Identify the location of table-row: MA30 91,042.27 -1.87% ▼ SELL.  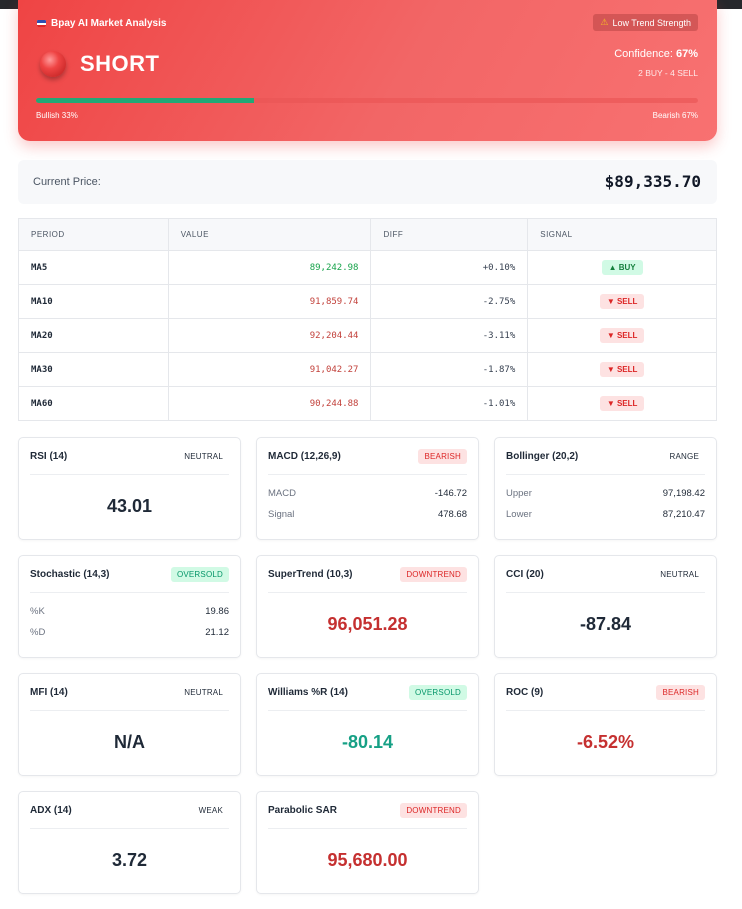
(367, 369).